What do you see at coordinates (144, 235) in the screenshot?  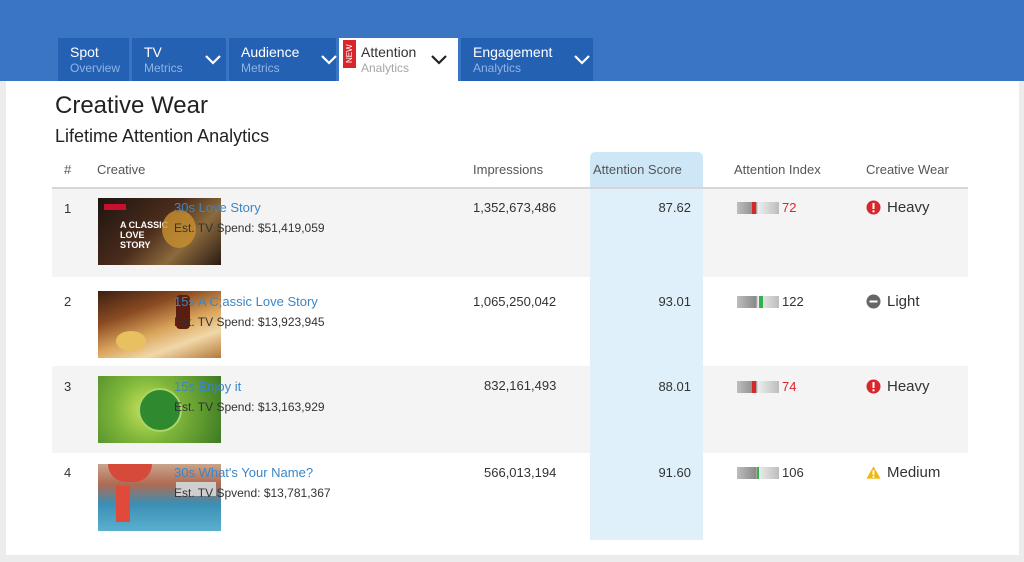 I see `thumbnail-text: A CLASSIC LOVE STORY` at bounding box center [144, 235].